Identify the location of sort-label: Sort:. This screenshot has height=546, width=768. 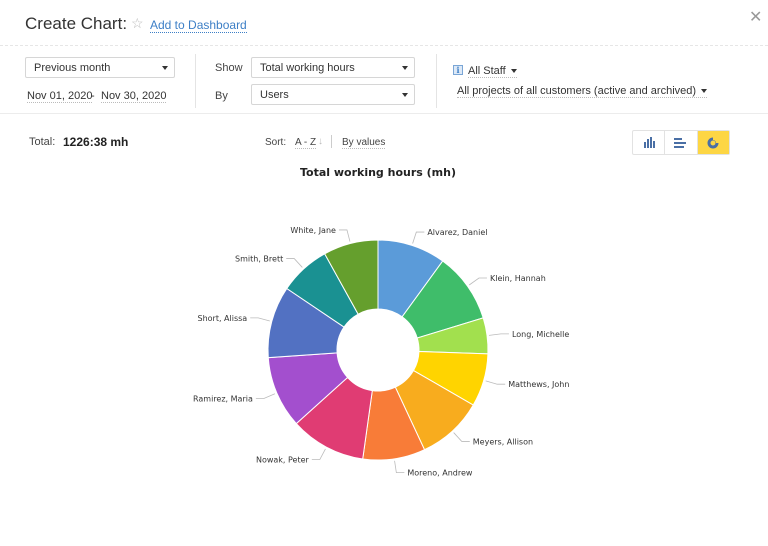
(276, 142).